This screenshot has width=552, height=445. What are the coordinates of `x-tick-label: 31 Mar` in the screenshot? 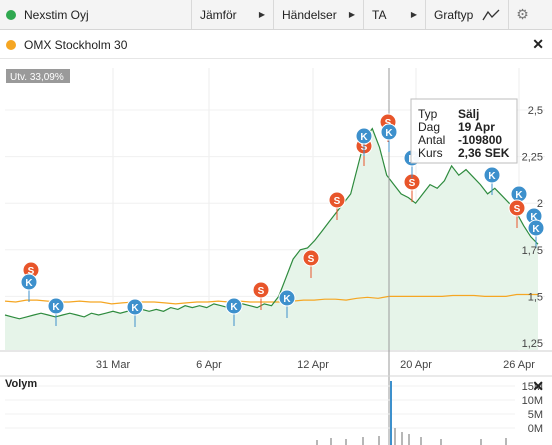 It's located at (113, 365).